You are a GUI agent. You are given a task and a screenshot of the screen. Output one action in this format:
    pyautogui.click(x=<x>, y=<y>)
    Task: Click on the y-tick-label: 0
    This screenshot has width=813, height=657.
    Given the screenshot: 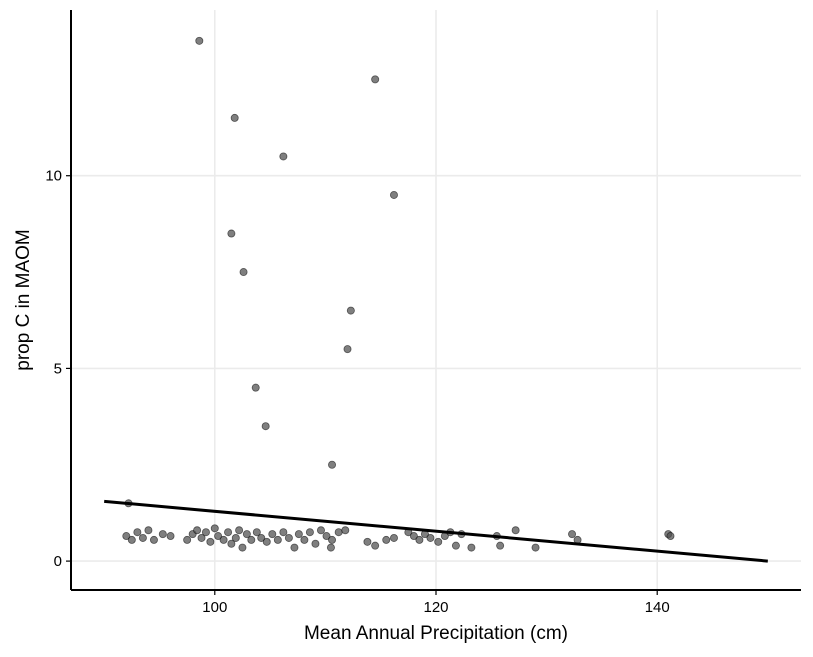 What is the action you would take?
    pyautogui.click(x=58, y=561)
    